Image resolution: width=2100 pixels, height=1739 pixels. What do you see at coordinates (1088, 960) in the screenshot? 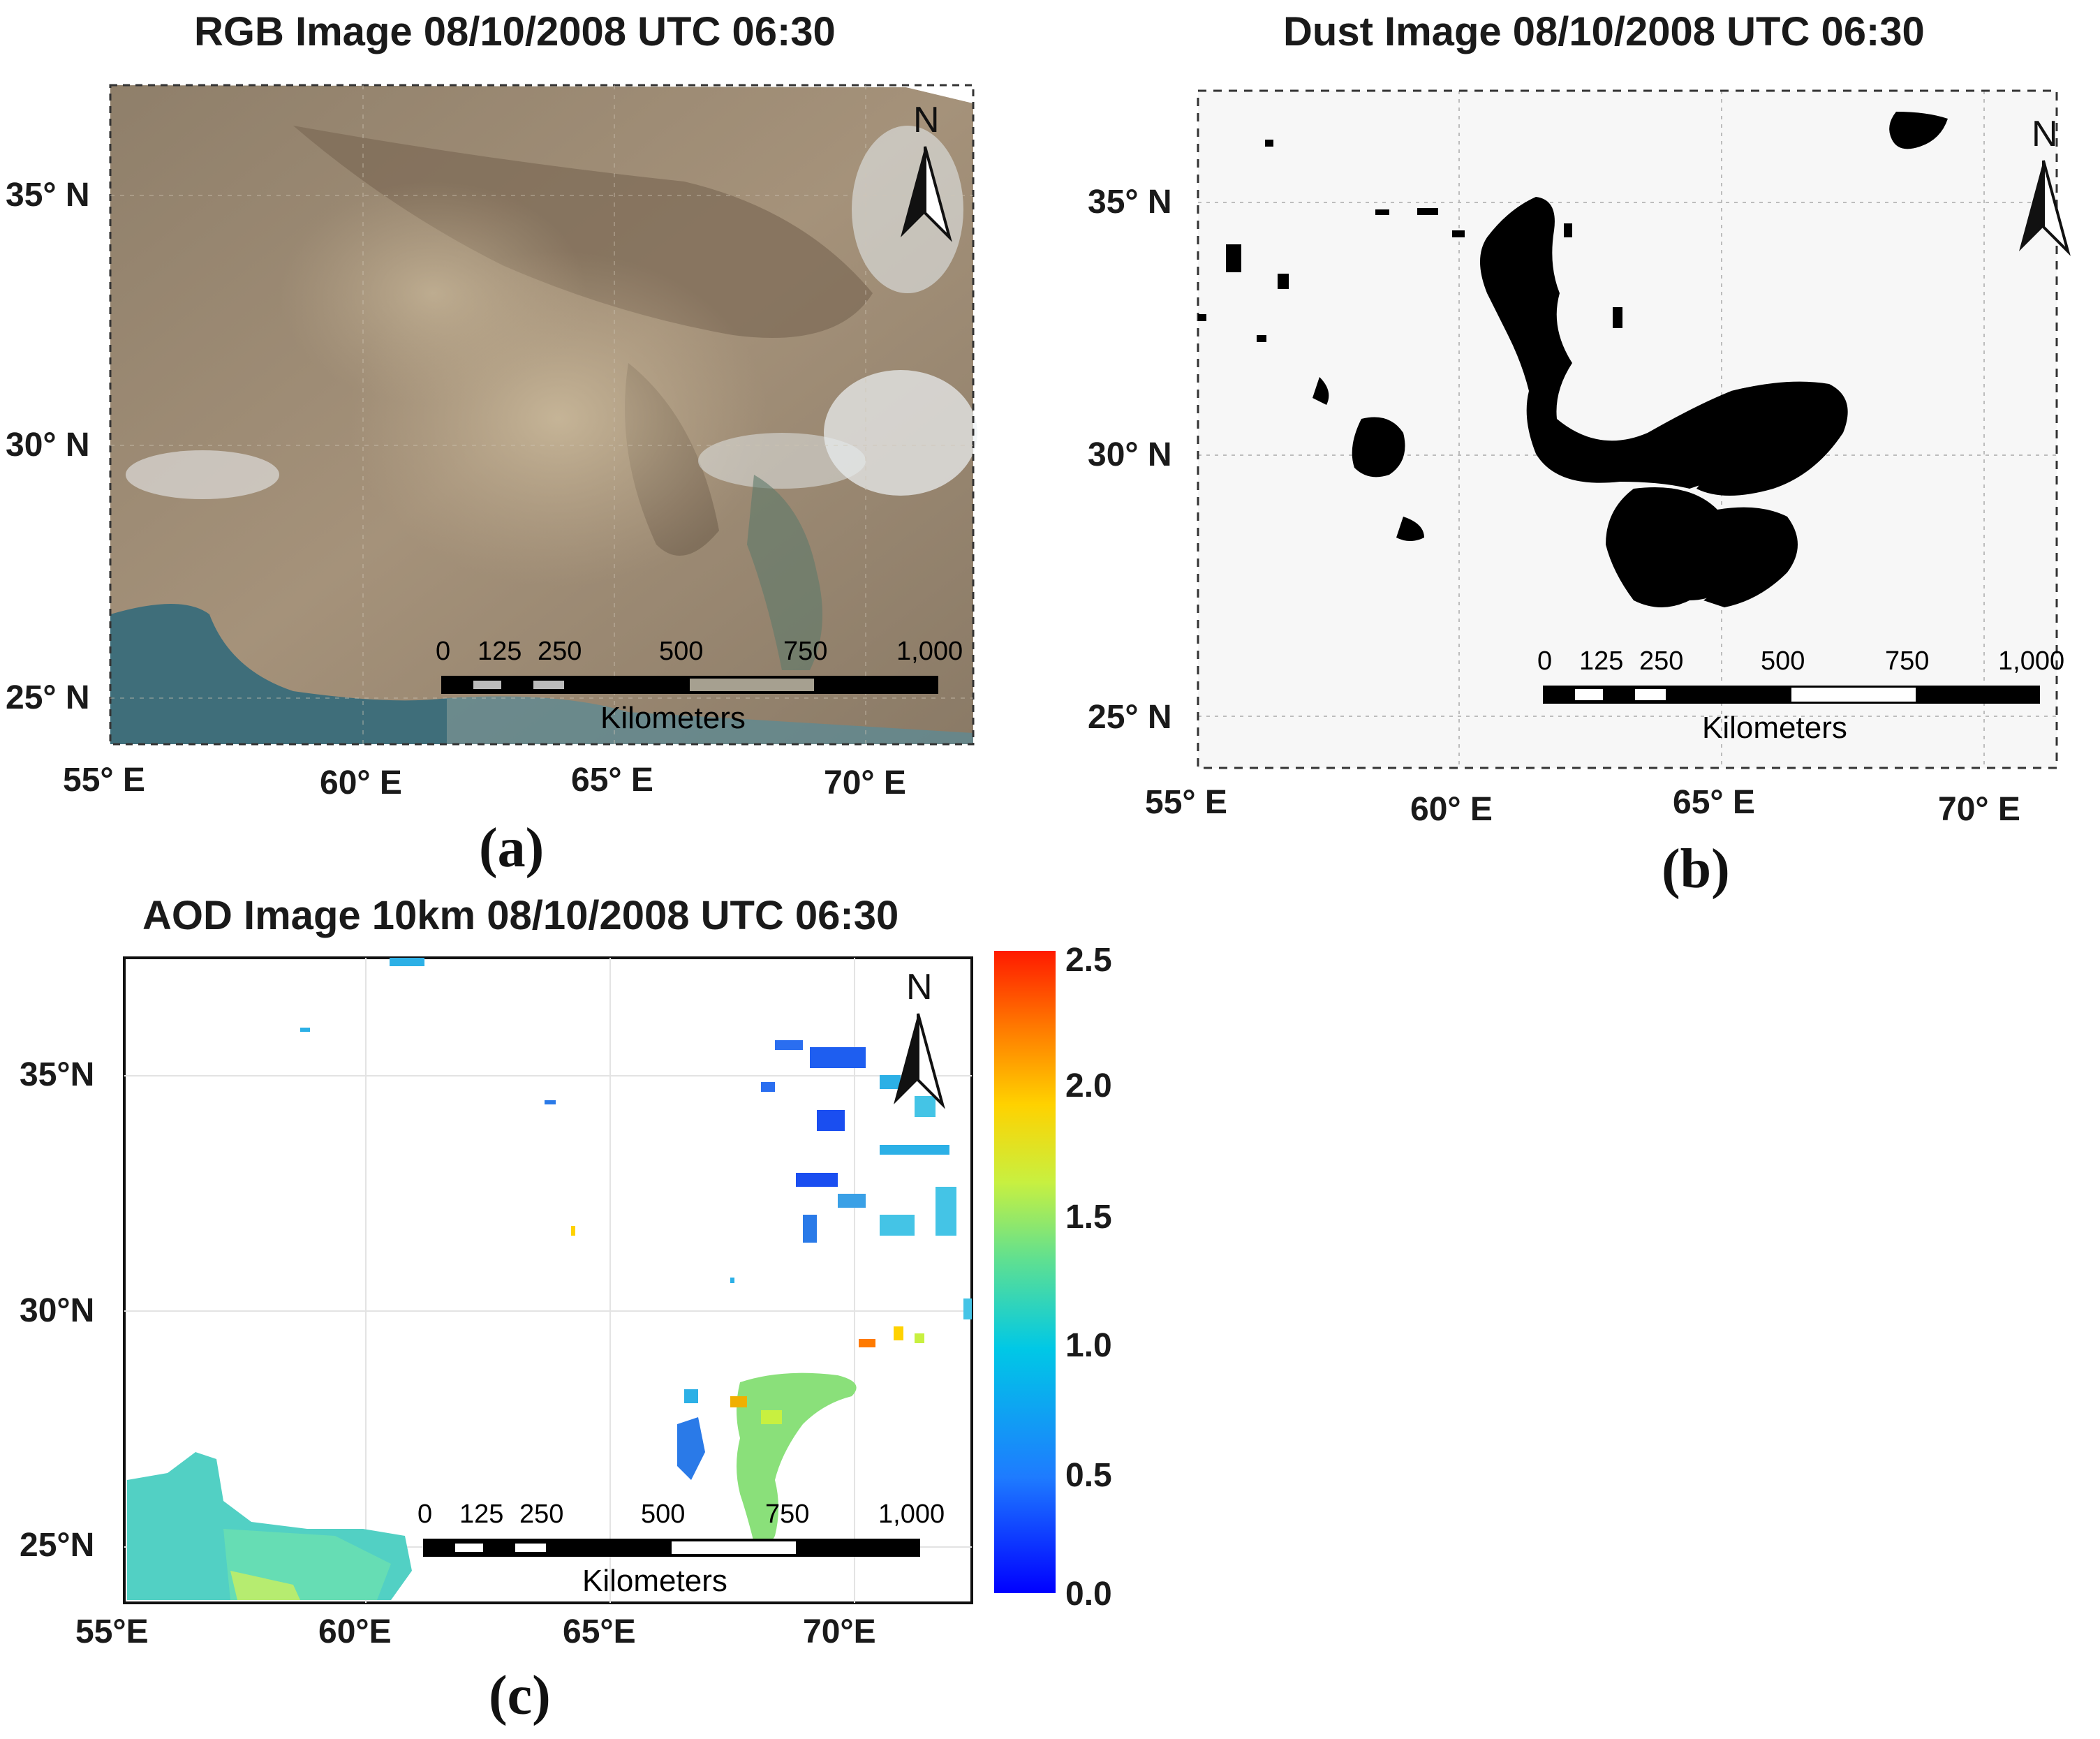
I see `colorbar-tick-2-5: 2.5` at bounding box center [1088, 960].